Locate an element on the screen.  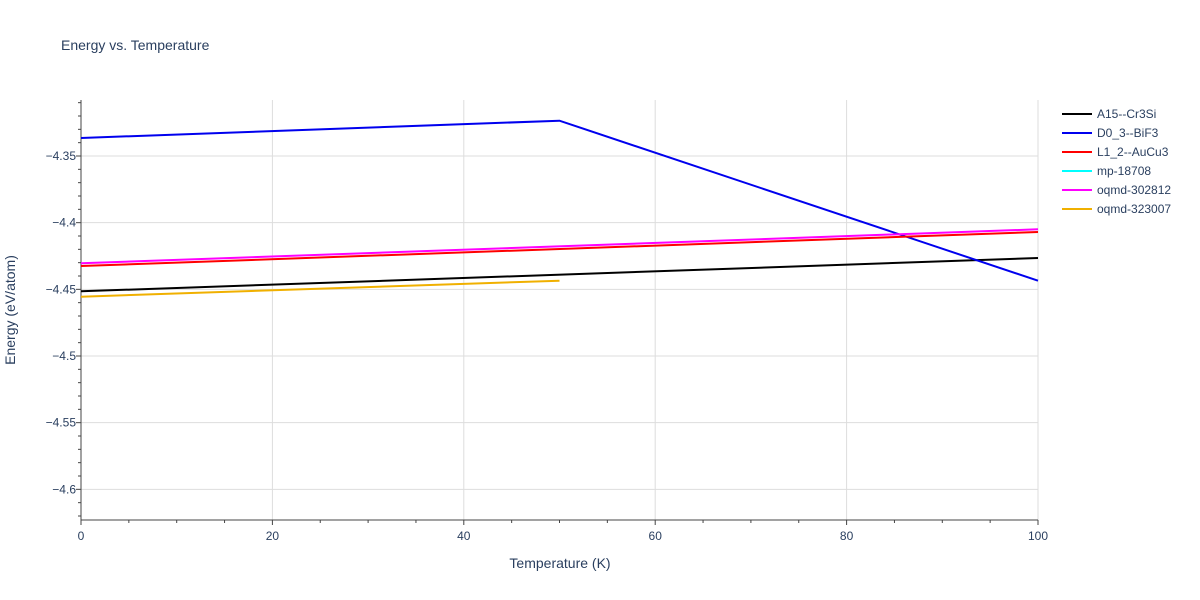
legend-item: oqmd-323007 is located at coordinates (1116, 209).